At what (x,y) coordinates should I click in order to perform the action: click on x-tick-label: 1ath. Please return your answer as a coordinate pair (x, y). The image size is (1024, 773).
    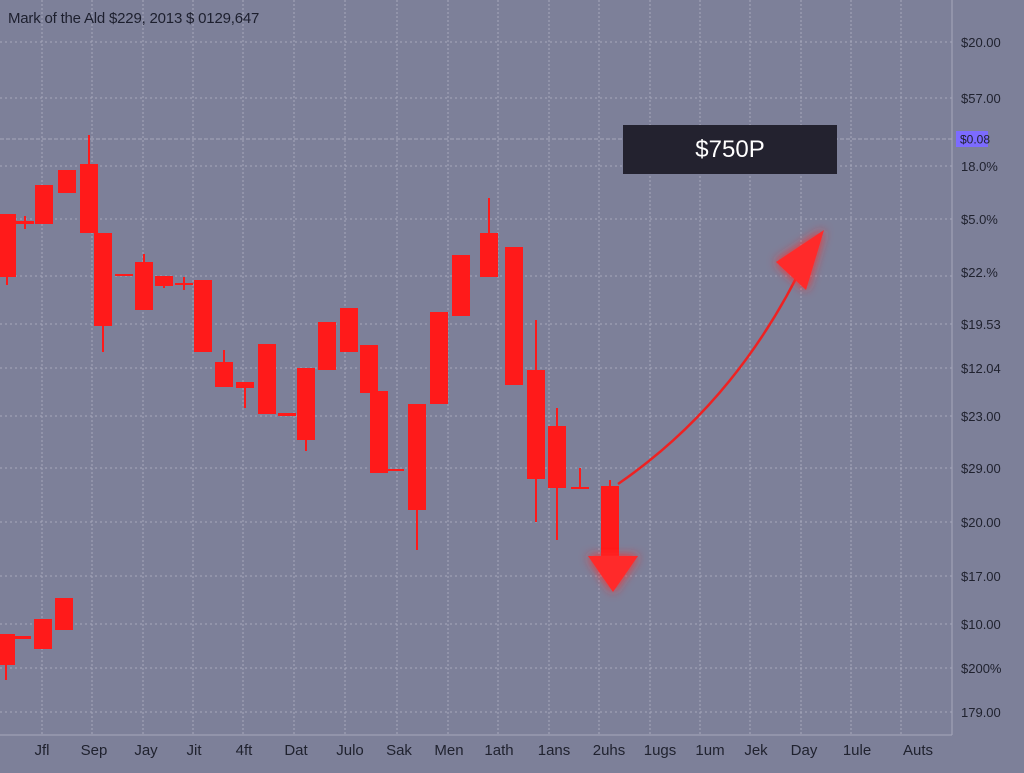
    Looking at the image, I should click on (498, 750).